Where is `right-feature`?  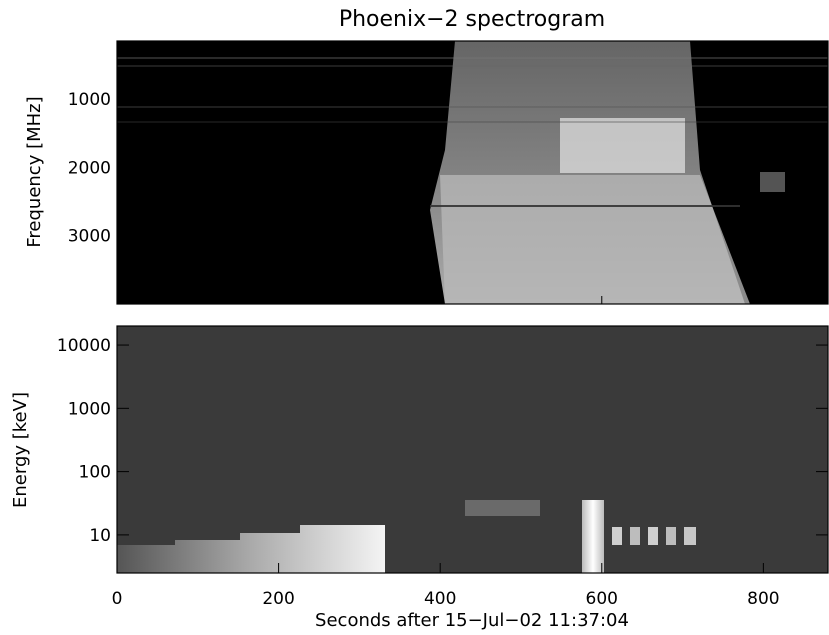
right-feature is located at coordinates (772, 182).